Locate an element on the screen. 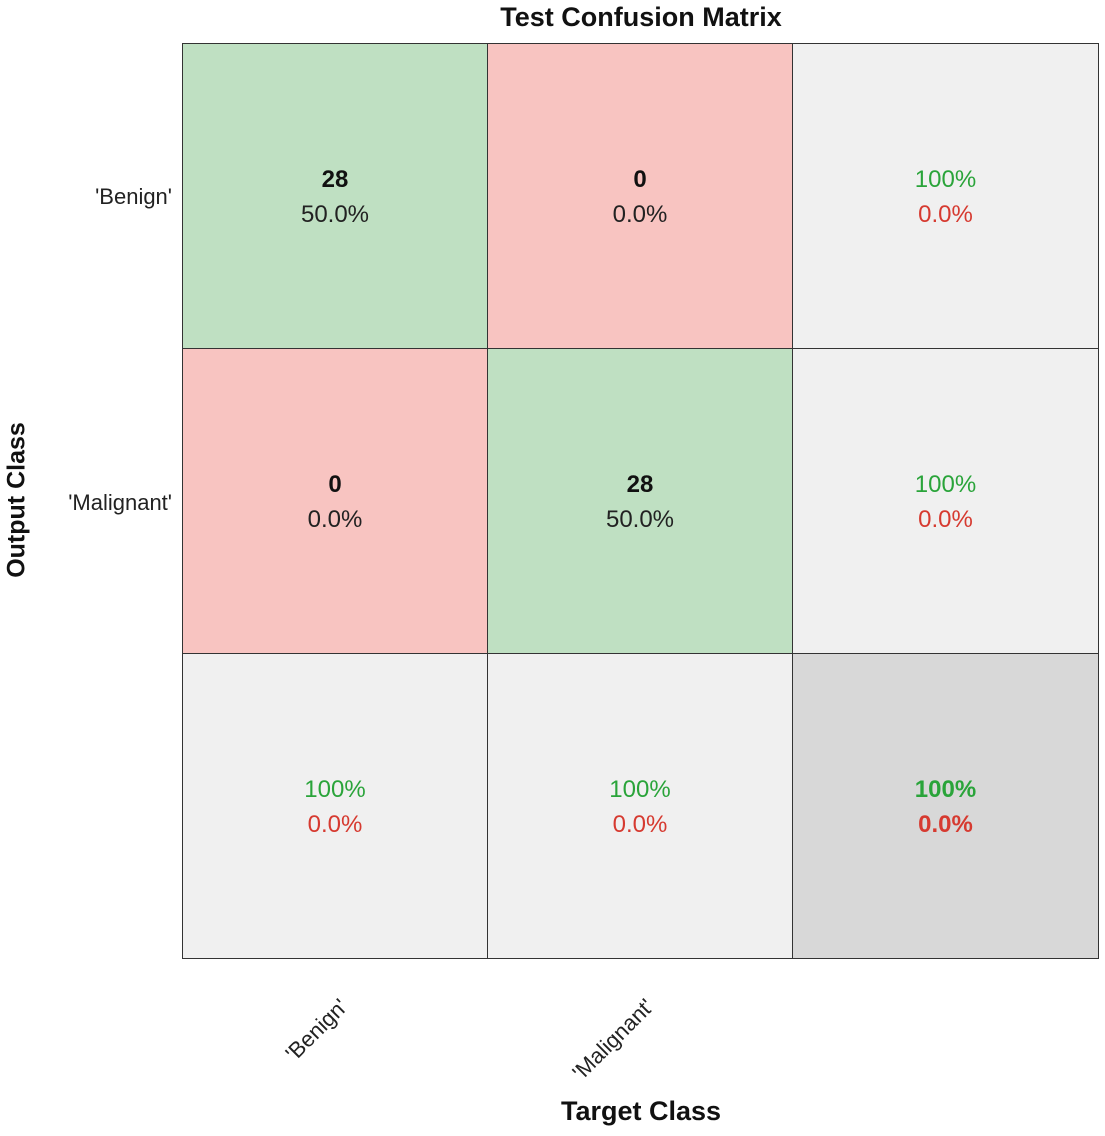 Image resolution: width=1105 pixels, height=1136 pixels. matrix-cell-malignant-malignant: 28 50.0% is located at coordinates (640, 501).